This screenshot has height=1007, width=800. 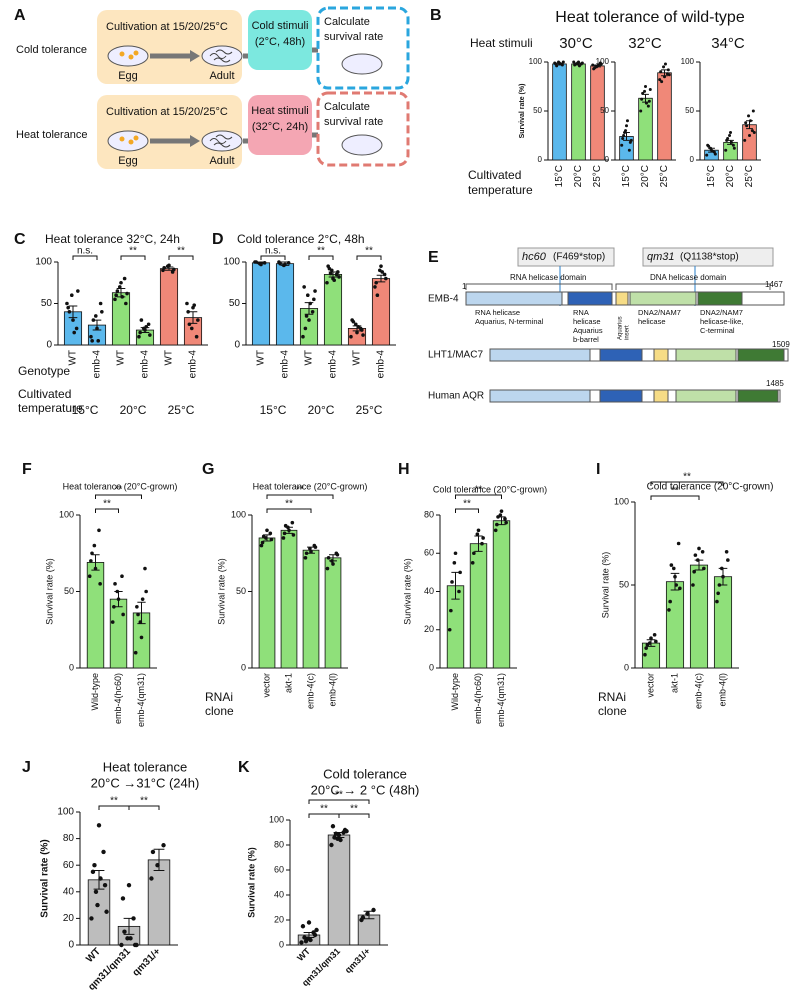 I want to click on bracket, so click(x=693, y=286).